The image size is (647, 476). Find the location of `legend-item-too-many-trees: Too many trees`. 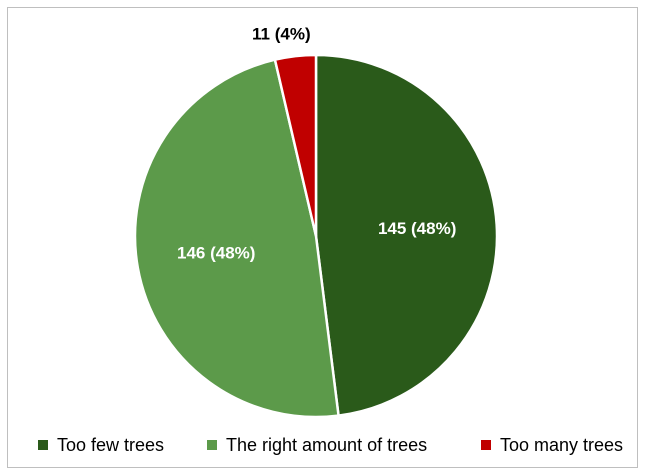

legend-item-too-many-trees: Too many trees is located at coordinates (552, 445).